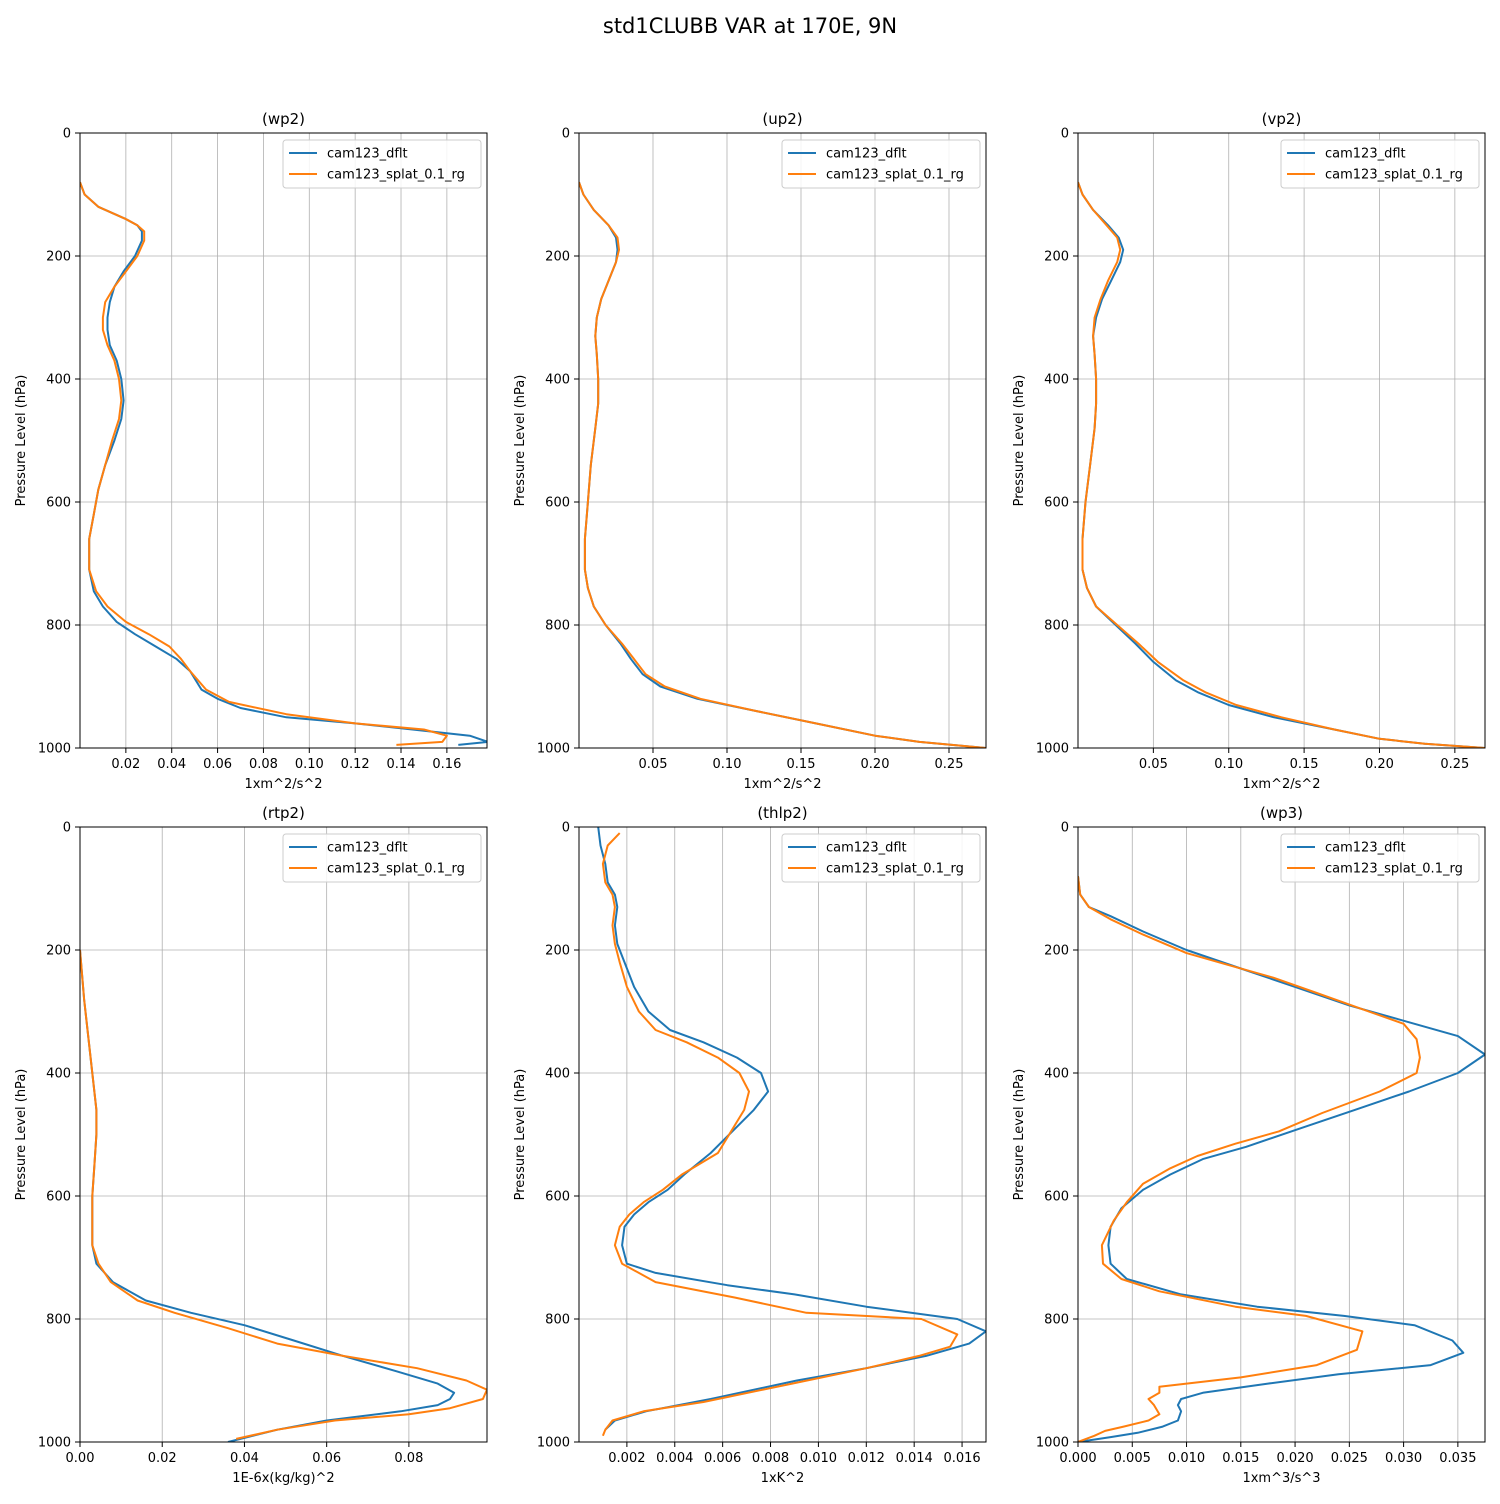  What do you see at coordinates (1454, 764) in the screenshot?
I see `x-tick-label: 0.25` at bounding box center [1454, 764].